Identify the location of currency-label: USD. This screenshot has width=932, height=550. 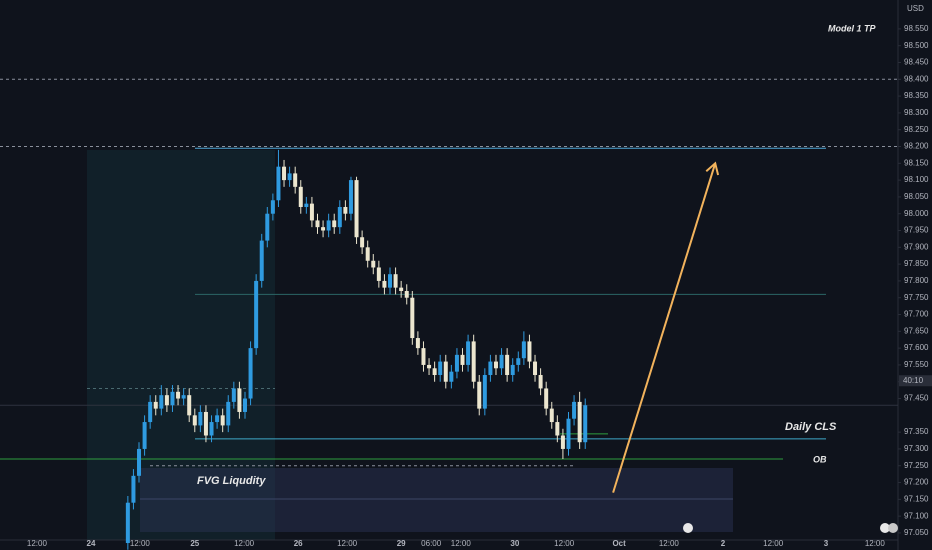
(915, 8).